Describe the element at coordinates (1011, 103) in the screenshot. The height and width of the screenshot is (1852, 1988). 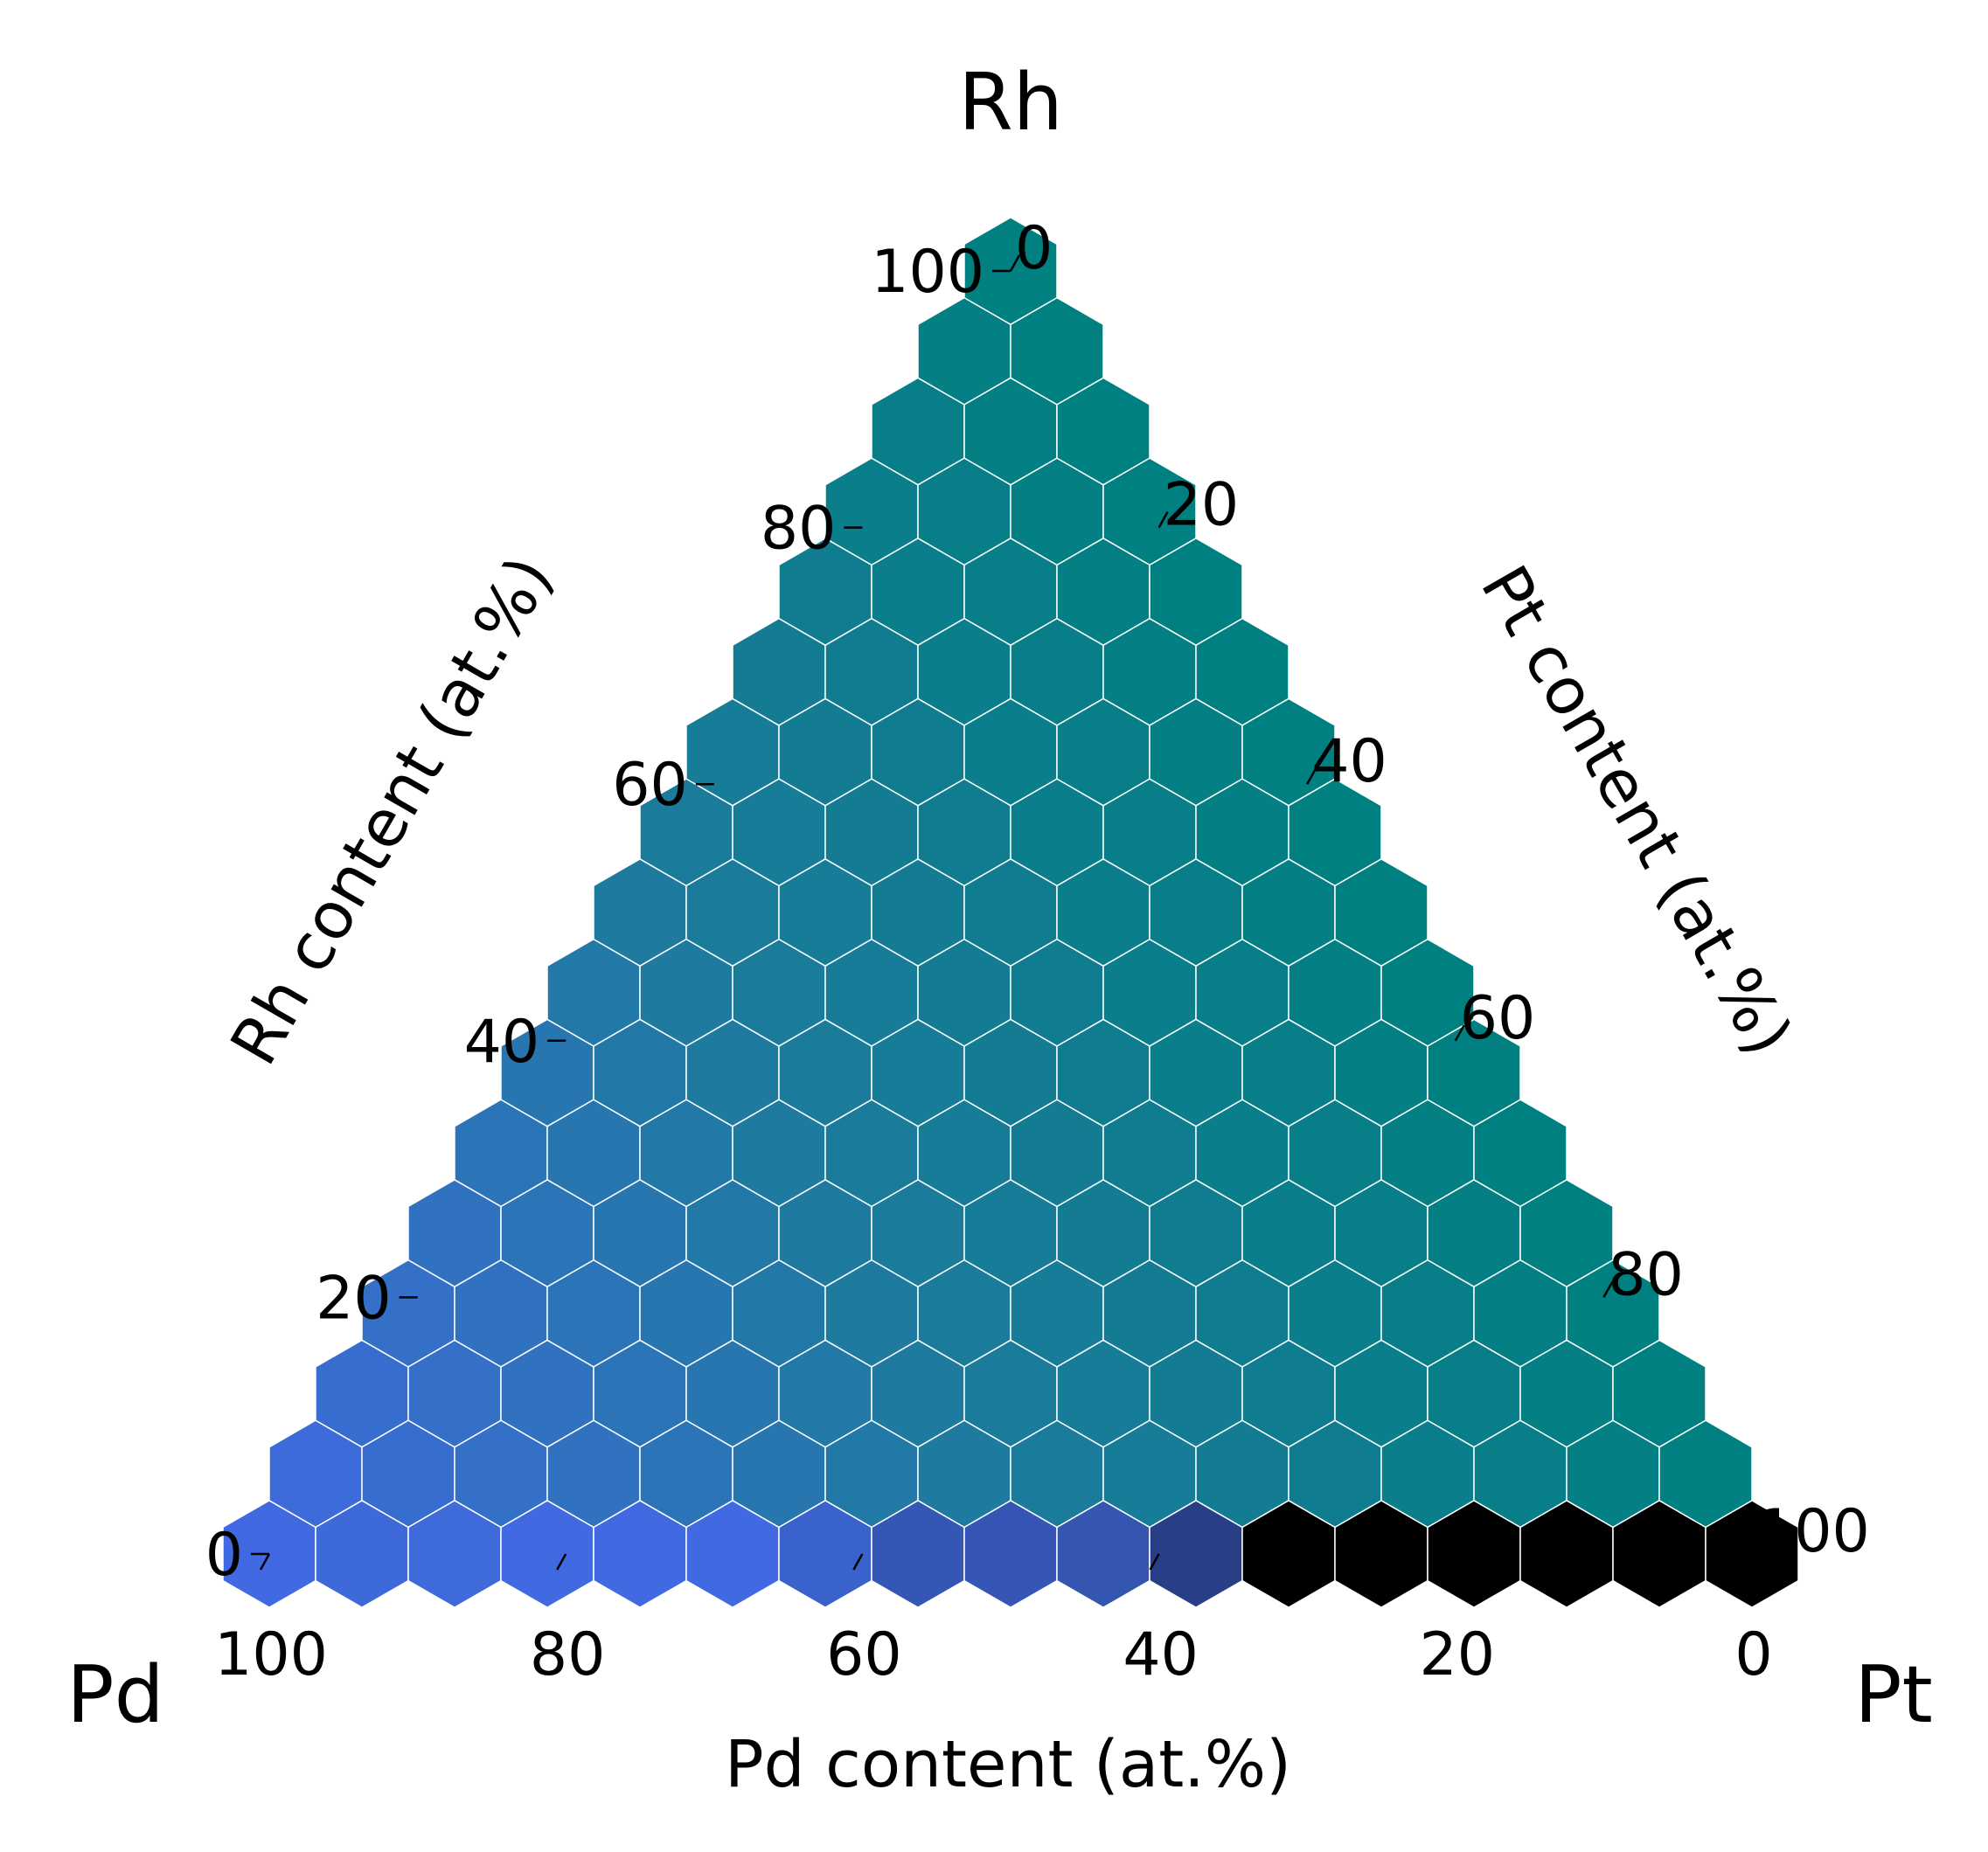
I see `corner-label-top: Rh` at that location.